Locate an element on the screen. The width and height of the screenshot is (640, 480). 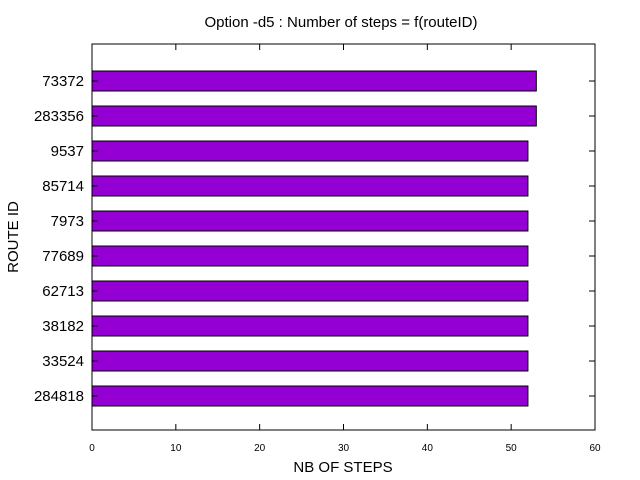
xtick-label-50: 50 is located at coordinates (512, 448).